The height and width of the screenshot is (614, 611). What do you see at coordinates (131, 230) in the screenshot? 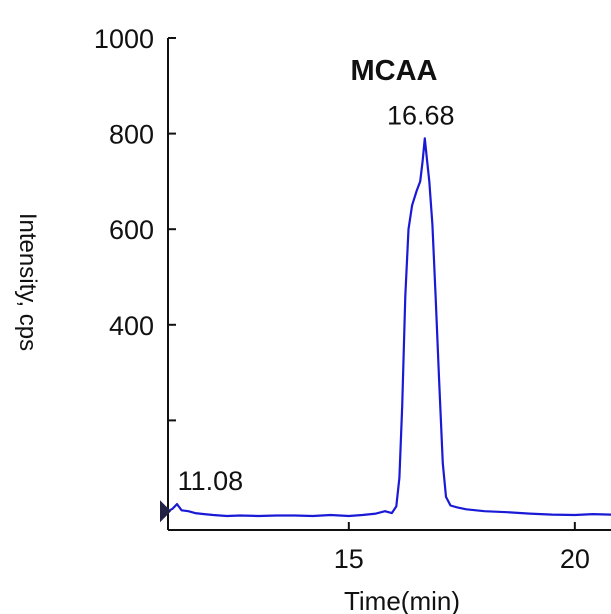
I see `y-tick-label: 600` at bounding box center [131, 230].